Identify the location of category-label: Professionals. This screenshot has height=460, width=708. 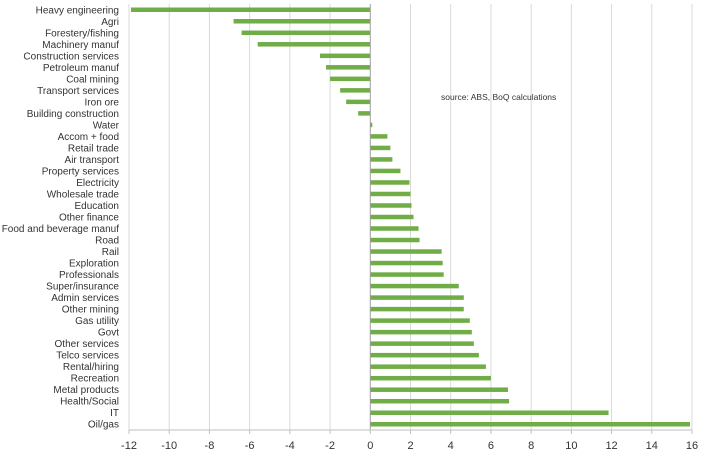
(89, 275).